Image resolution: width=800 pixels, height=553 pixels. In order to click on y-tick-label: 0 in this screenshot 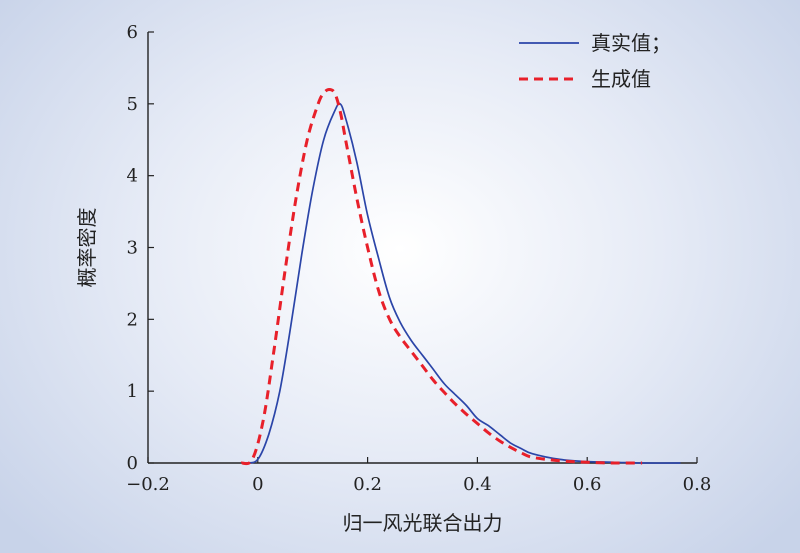, I will do `click(132, 463)`.